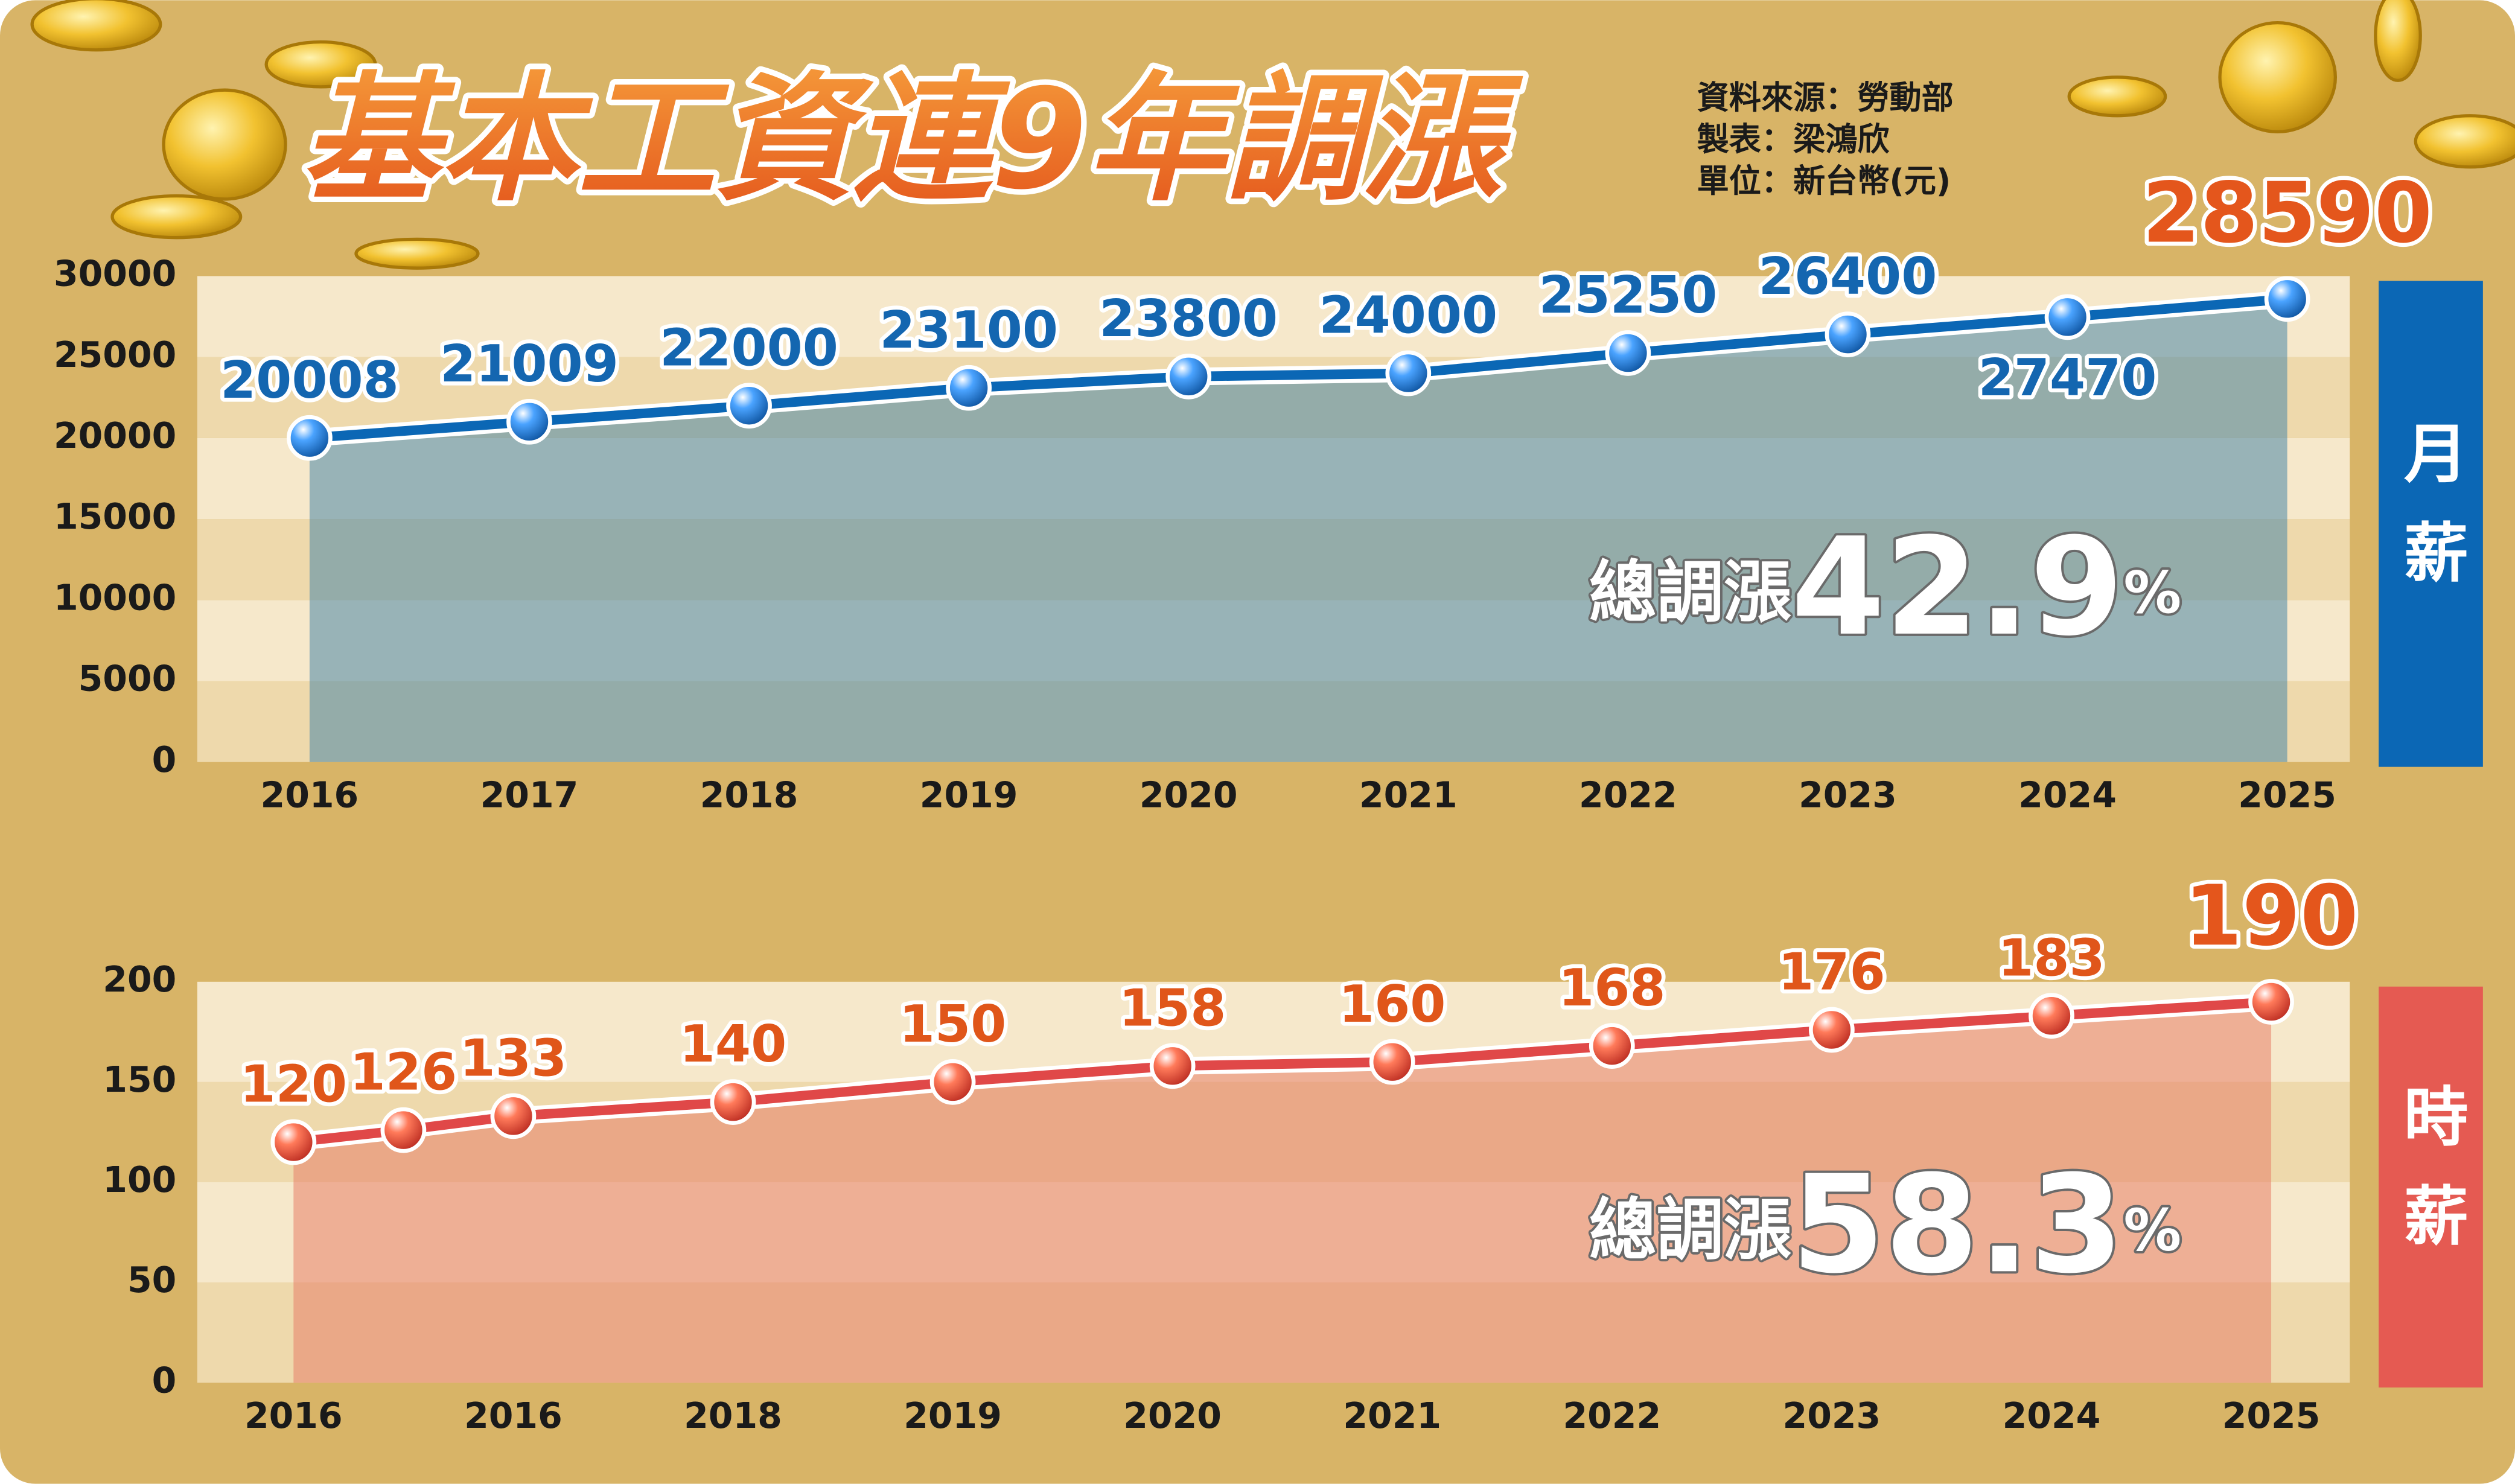 This screenshot has height=1484, width=2515. What do you see at coordinates (1172, 1008) in the screenshot?
I see `data-label: 158` at bounding box center [1172, 1008].